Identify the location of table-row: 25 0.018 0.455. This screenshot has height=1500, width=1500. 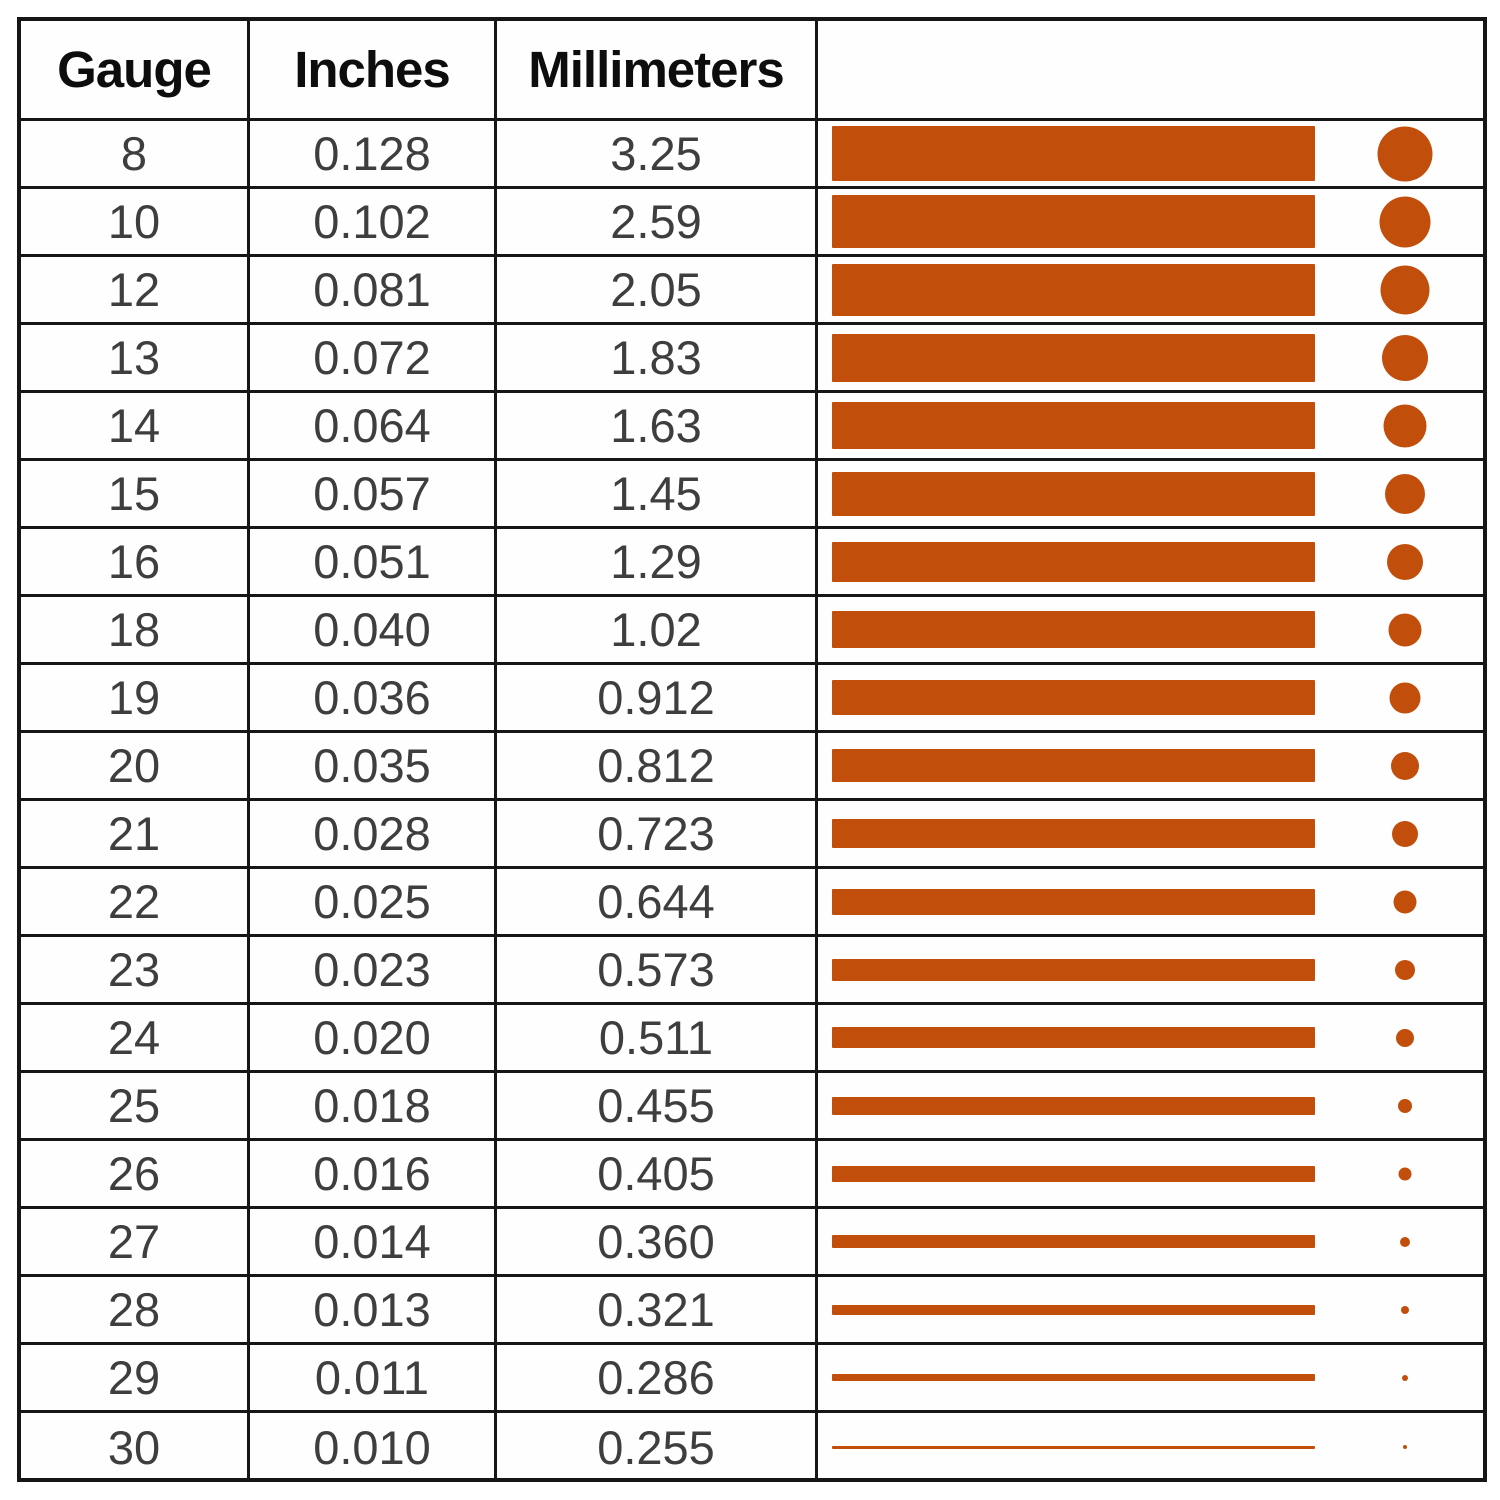
(752, 1107).